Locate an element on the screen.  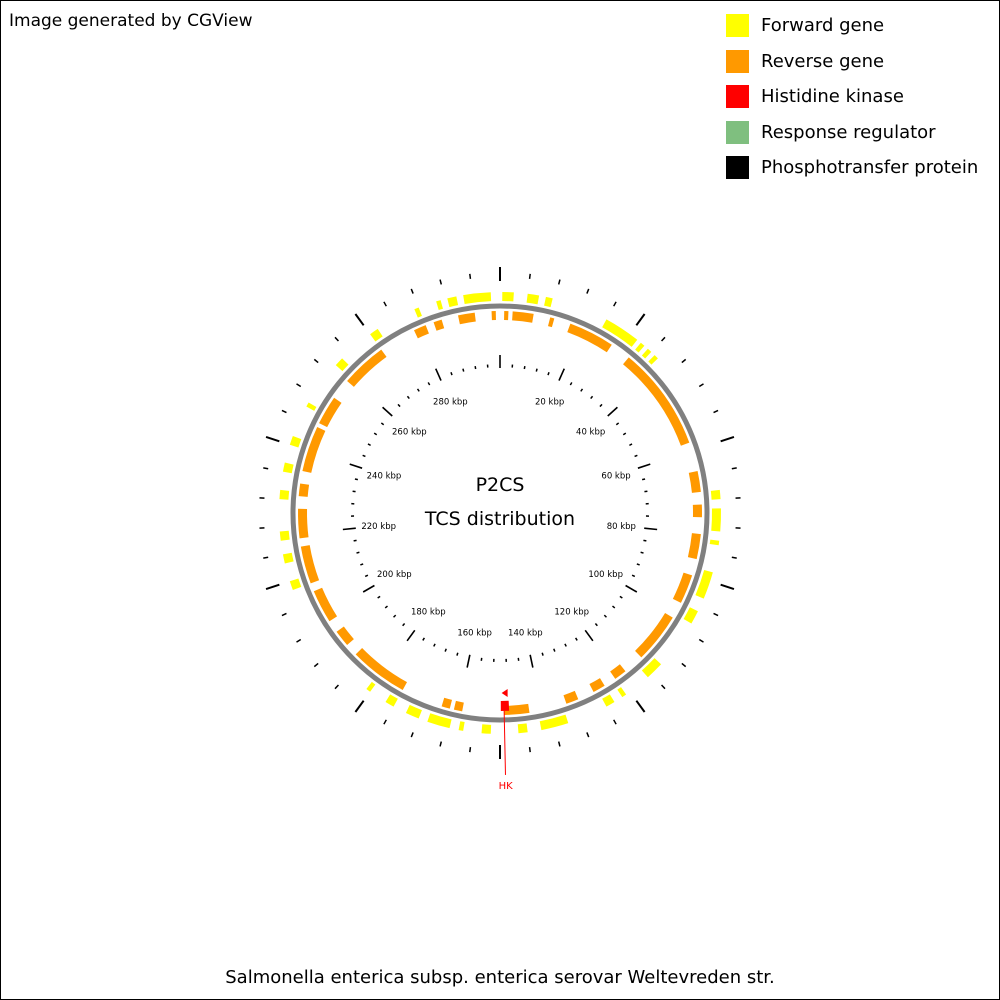
histidine-kinase-arrow is located at coordinates (504, 692).